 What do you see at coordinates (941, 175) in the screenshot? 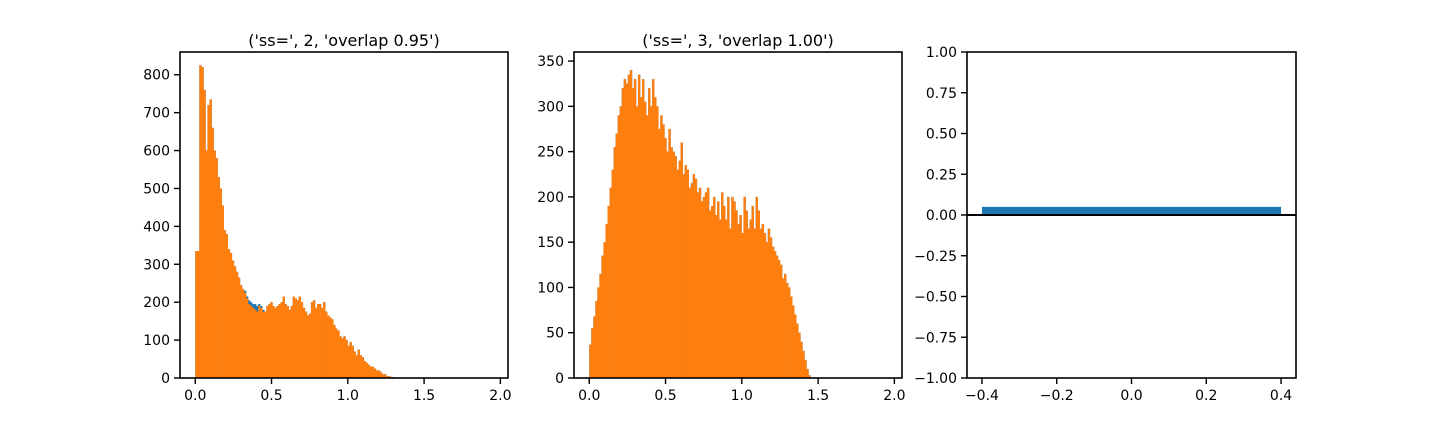
I see `y-tick-label: 0.25` at bounding box center [941, 175].